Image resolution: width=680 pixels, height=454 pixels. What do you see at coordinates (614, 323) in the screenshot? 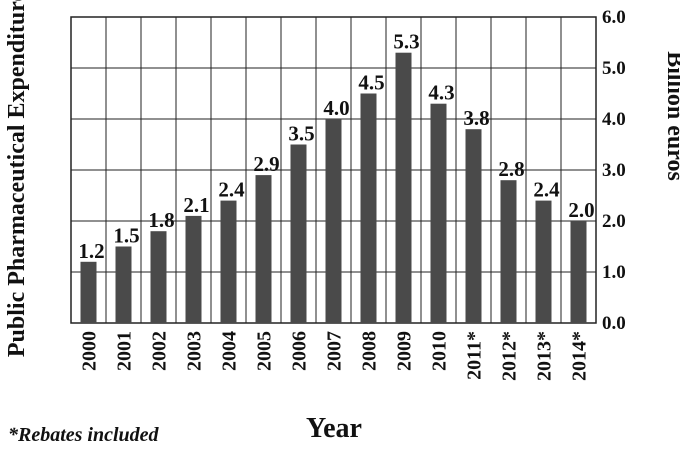
I see `y-tick-label: 0.0` at bounding box center [614, 323].